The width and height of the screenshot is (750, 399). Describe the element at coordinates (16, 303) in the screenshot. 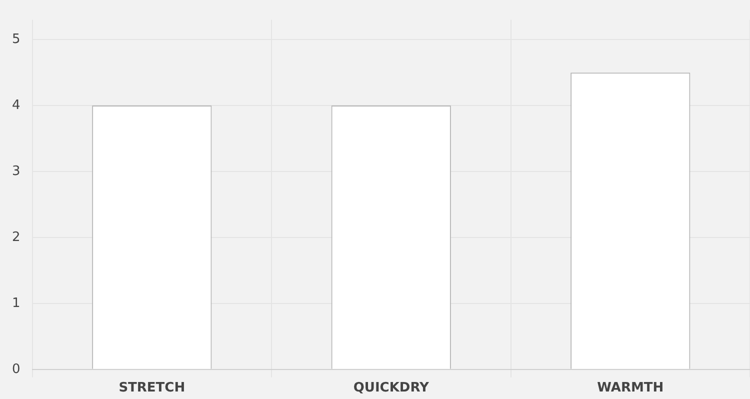

I see `y-tick-label: 1` at that location.